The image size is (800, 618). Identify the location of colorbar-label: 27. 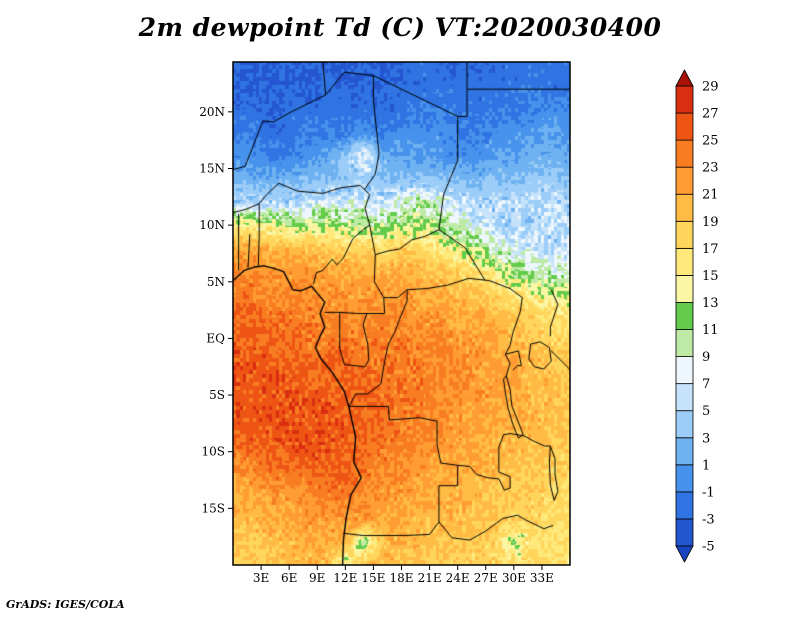
(710, 114).